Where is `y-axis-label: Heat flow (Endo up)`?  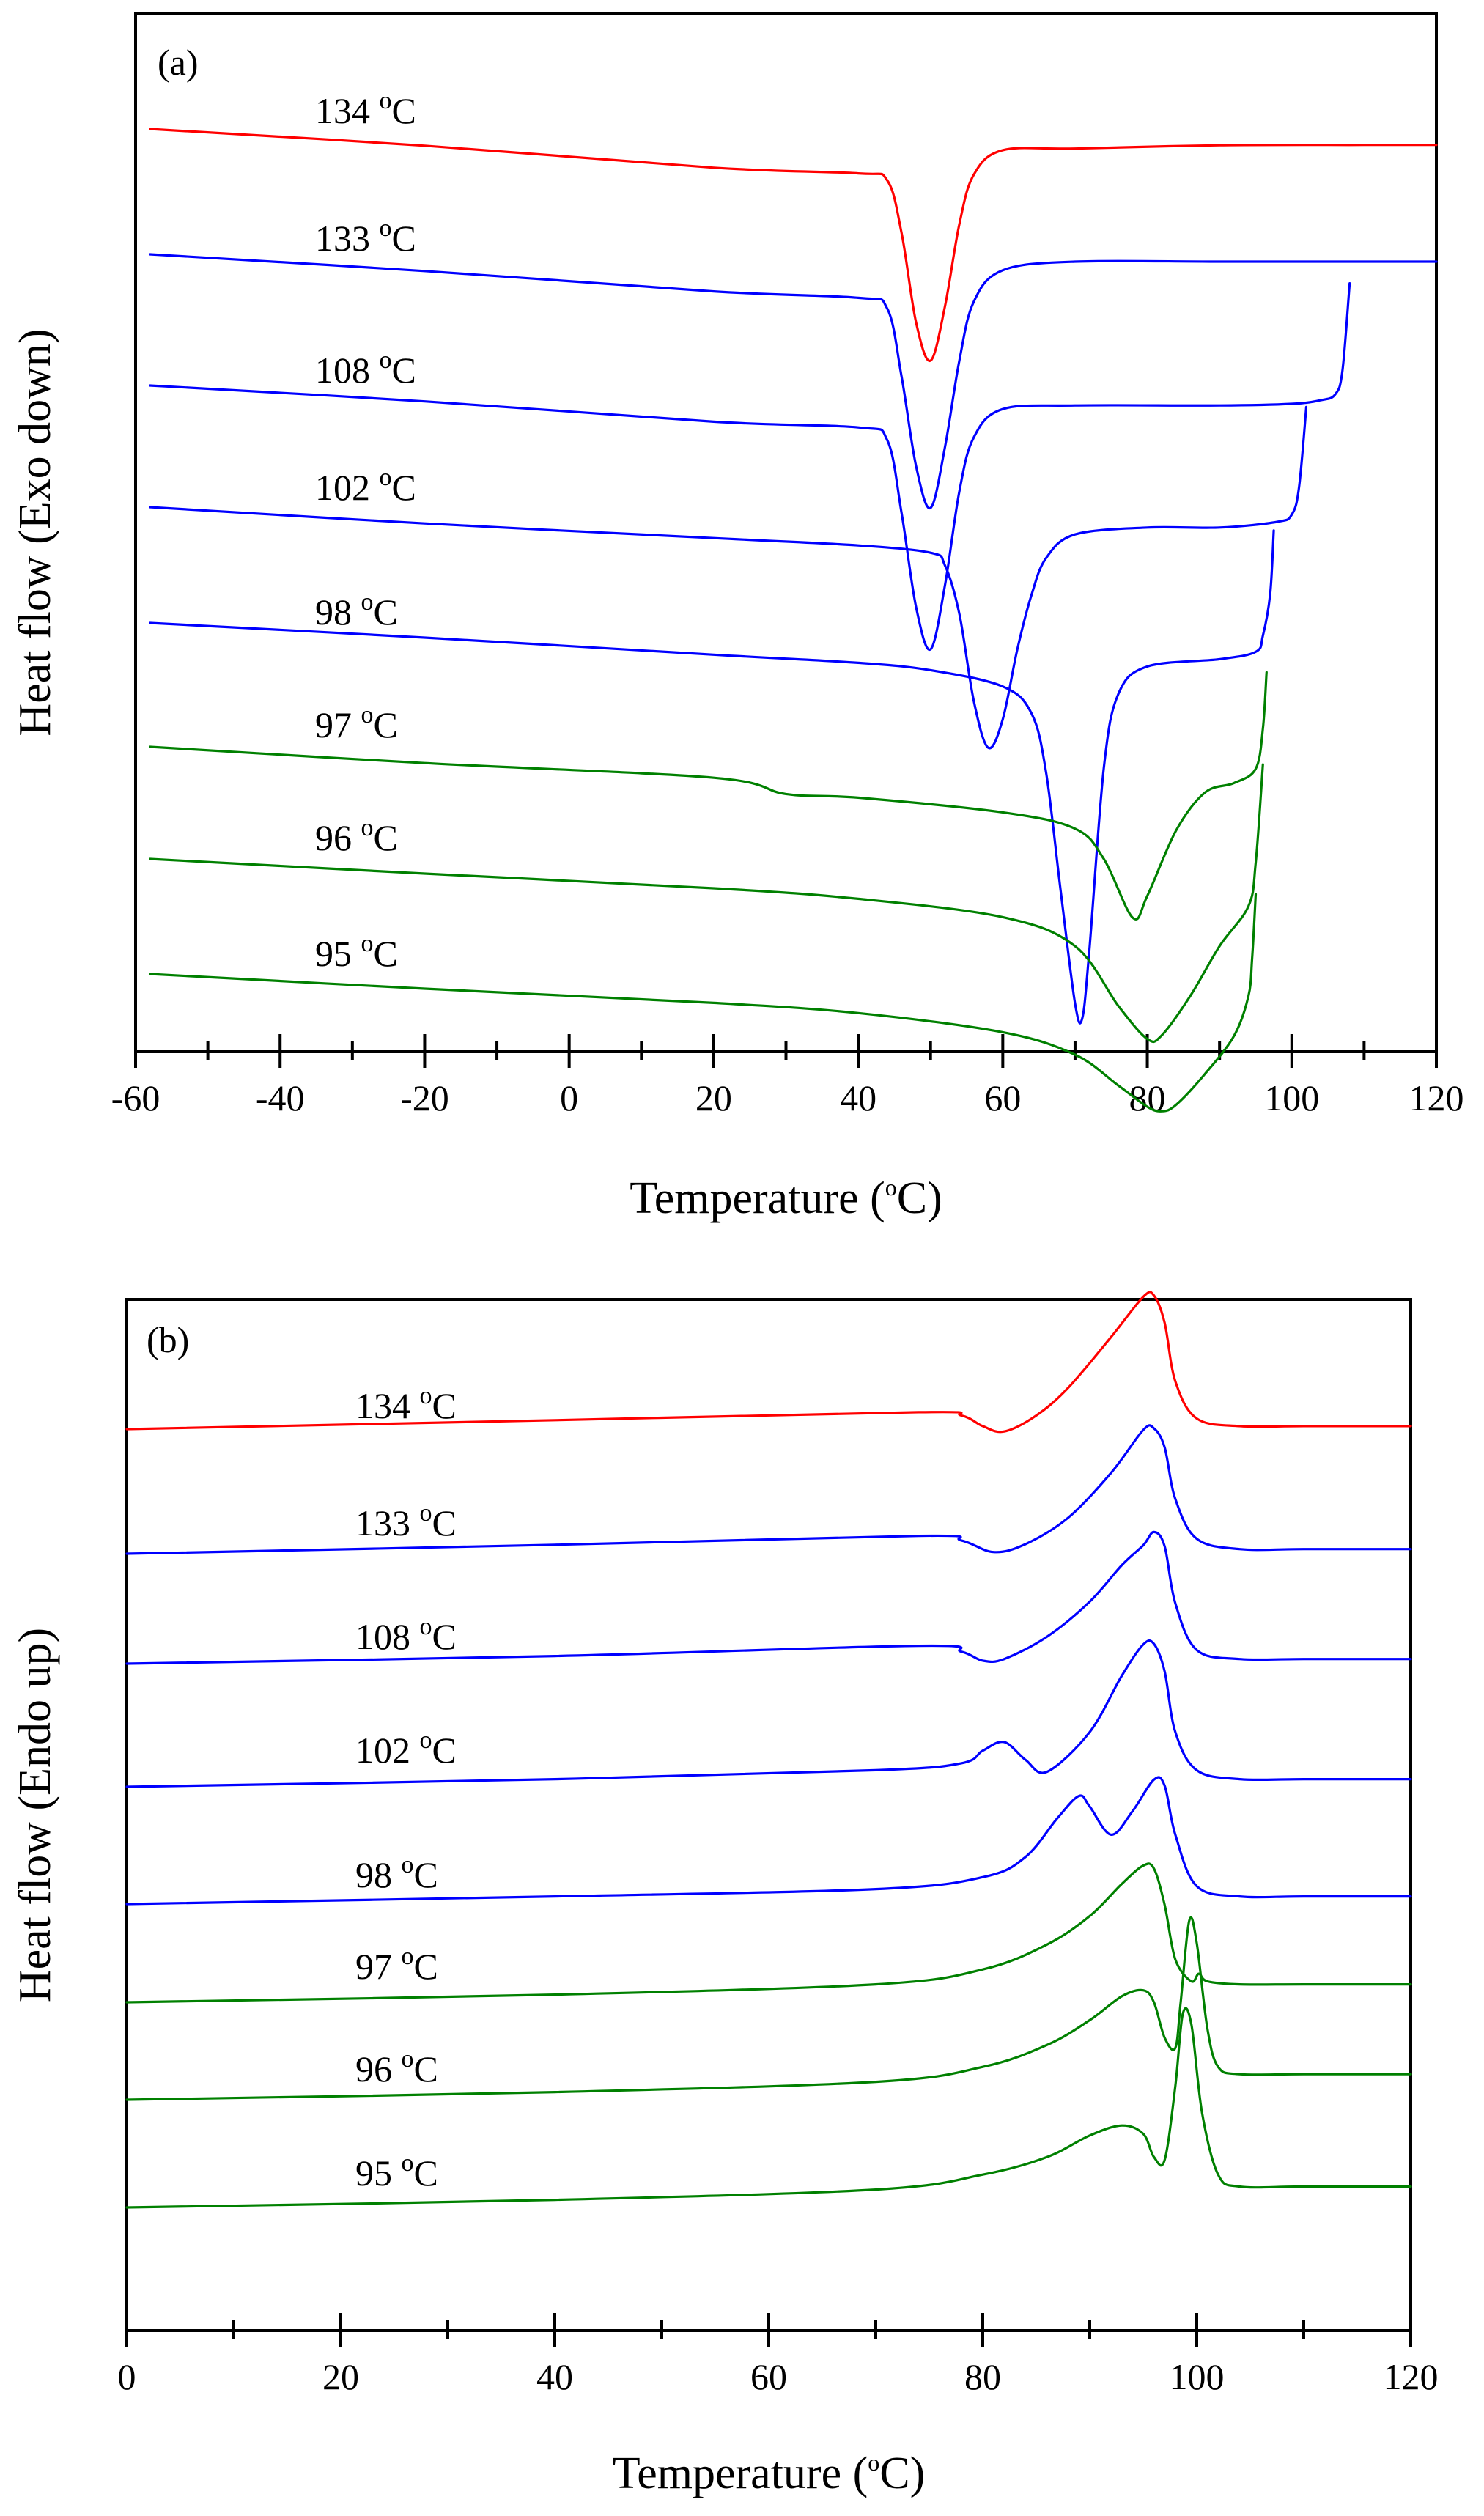 y-axis-label: Heat flow (Endo up) is located at coordinates (35, 1815).